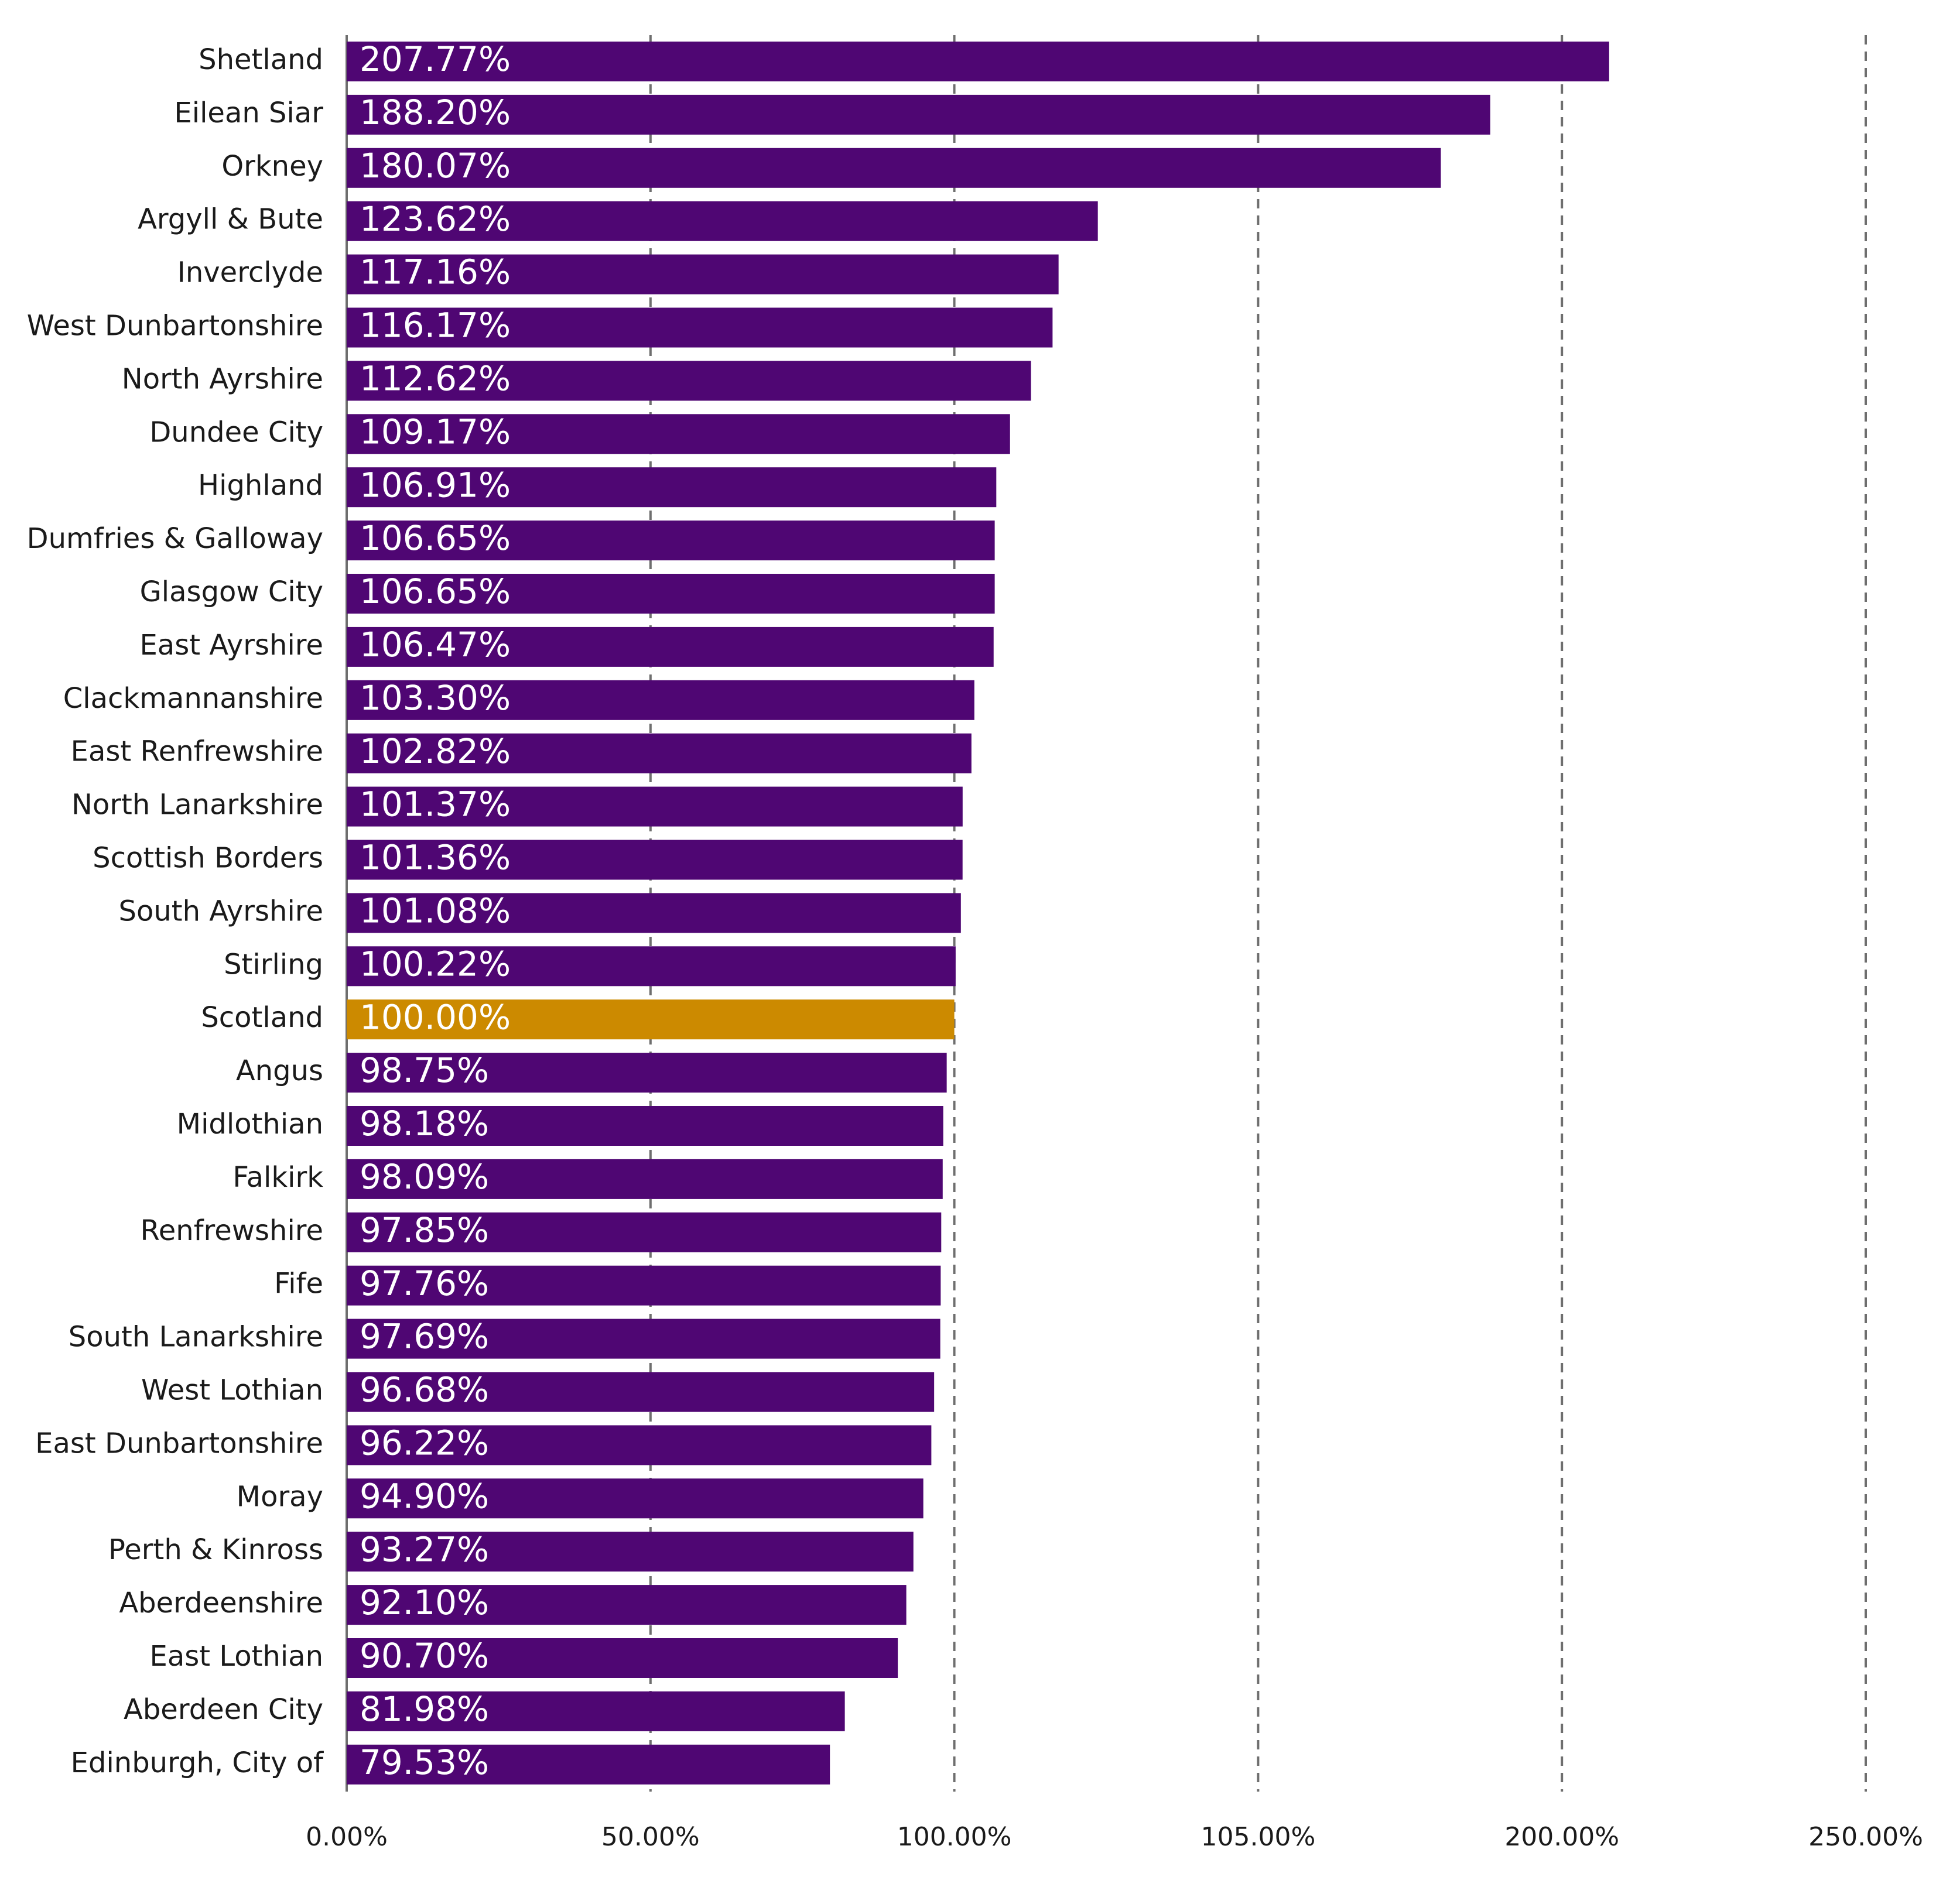 Image resolution: width=1953 pixels, height=1904 pixels. I want to click on value-label: 180.07%, so click(435, 166).